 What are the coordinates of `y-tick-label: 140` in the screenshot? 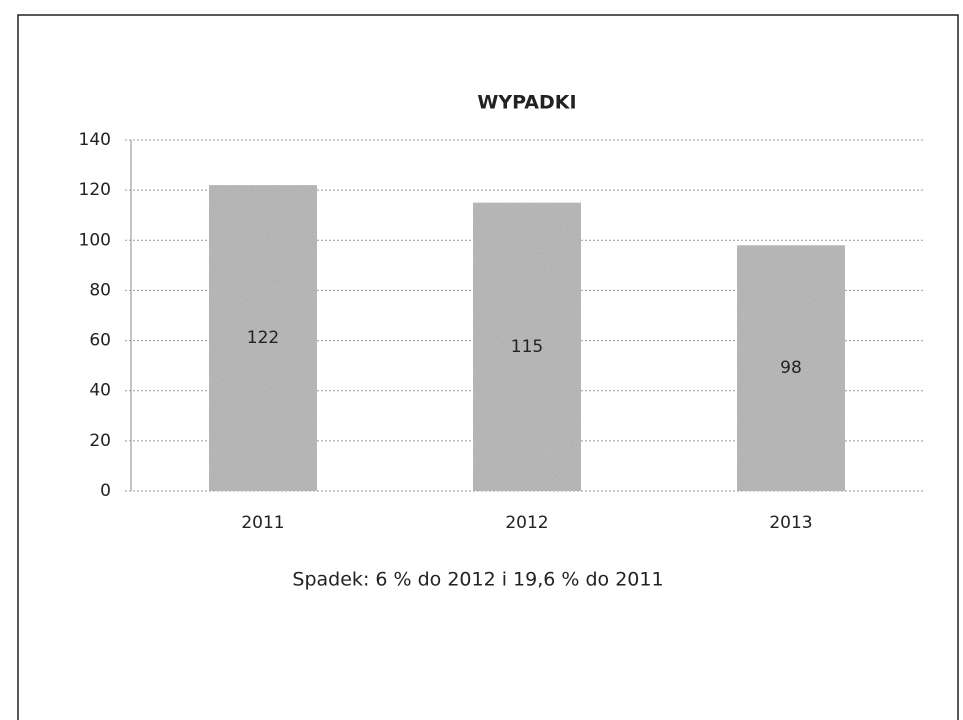 It's located at (95, 140).